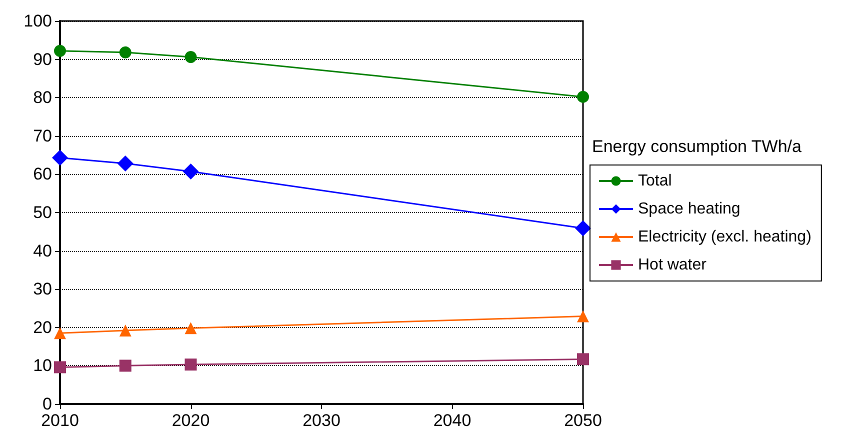 This screenshot has width=863, height=435. Describe the element at coordinates (42, 327) in the screenshot. I see `y-tick-label: 20` at that location.